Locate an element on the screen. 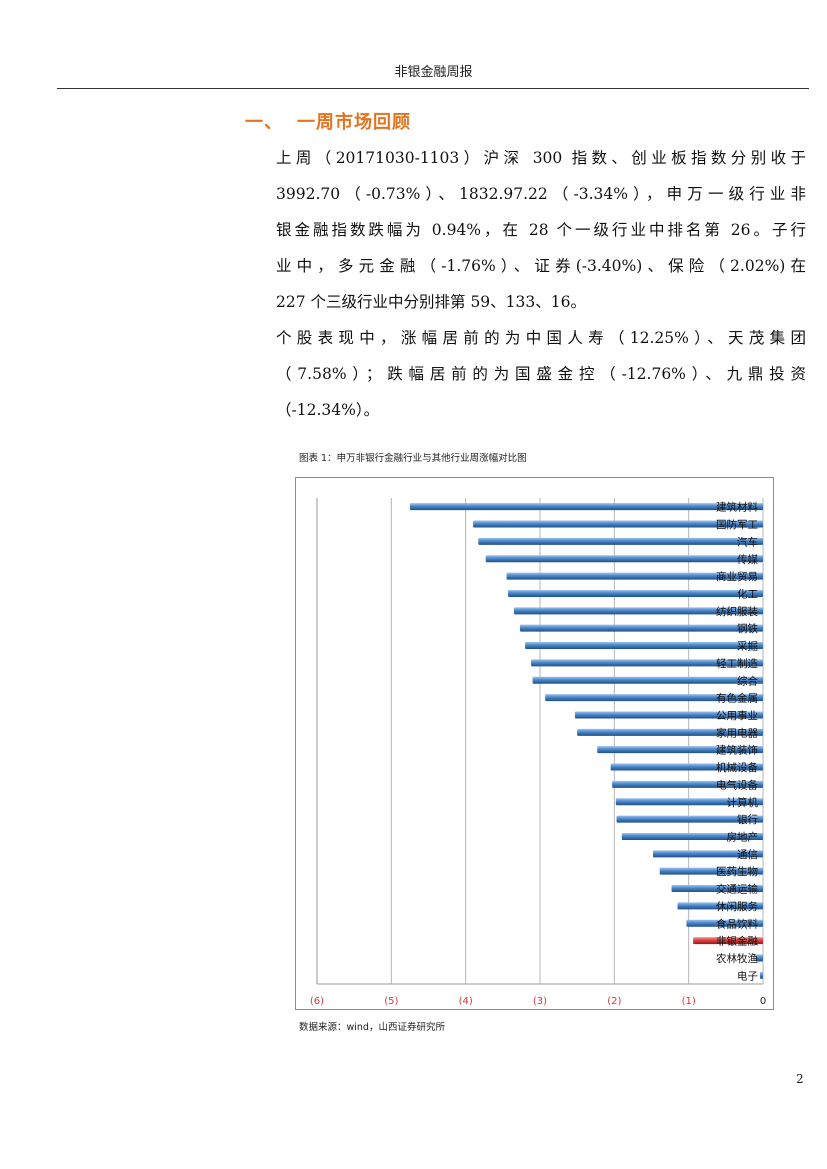 This screenshot has width=827, height=1169. category-label: 国防军工 is located at coordinates (737, 524).